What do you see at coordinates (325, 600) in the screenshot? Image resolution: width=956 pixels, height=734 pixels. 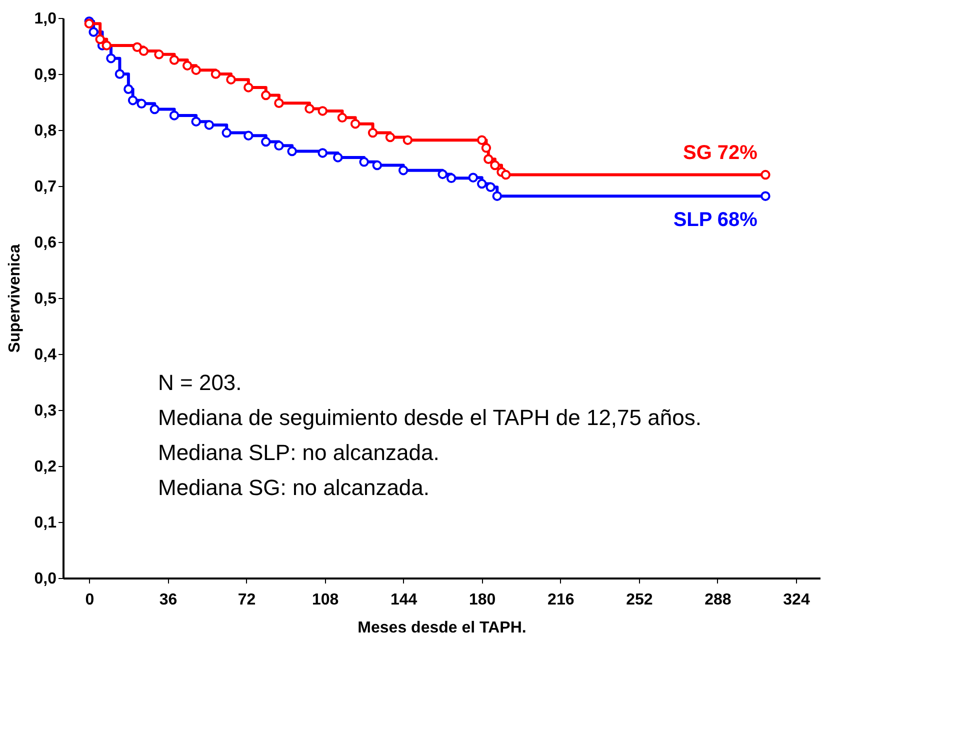 I see `x-tick-label: 108` at bounding box center [325, 600].